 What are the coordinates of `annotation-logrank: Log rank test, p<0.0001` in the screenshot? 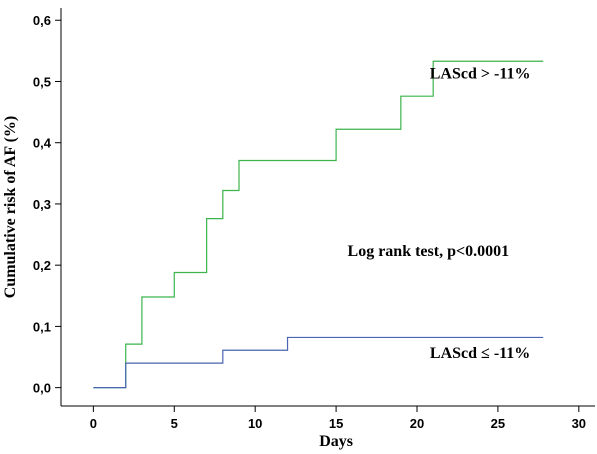 It's located at (429, 251).